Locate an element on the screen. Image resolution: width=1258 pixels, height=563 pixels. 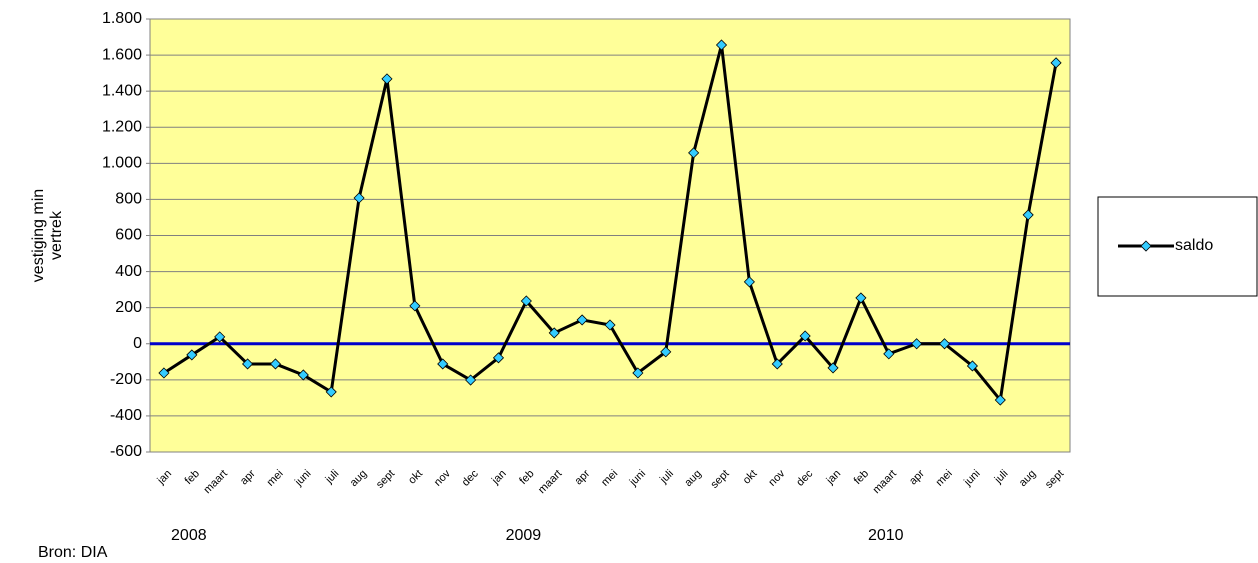
legend-label: saldo is located at coordinates (1194, 245).